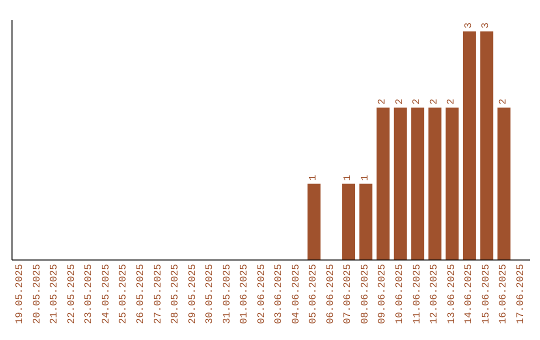 The height and width of the screenshot is (340, 540). What do you see at coordinates (72, 294) in the screenshot?
I see `x-tick-label: 22.05.2025` at bounding box center [72, 294].